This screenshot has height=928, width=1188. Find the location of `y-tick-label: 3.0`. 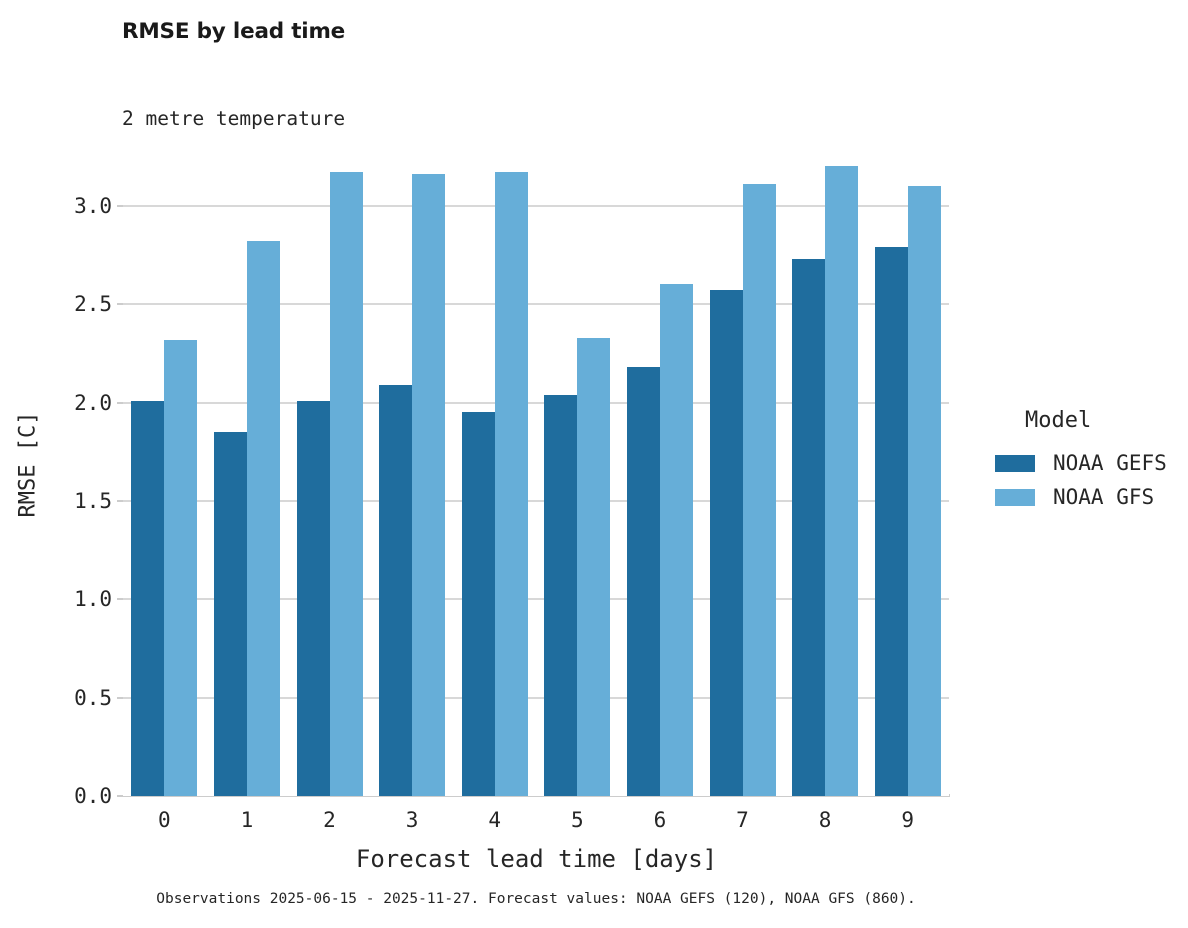

y-tick-label: 3.0 is located at coordinates (93, 205).